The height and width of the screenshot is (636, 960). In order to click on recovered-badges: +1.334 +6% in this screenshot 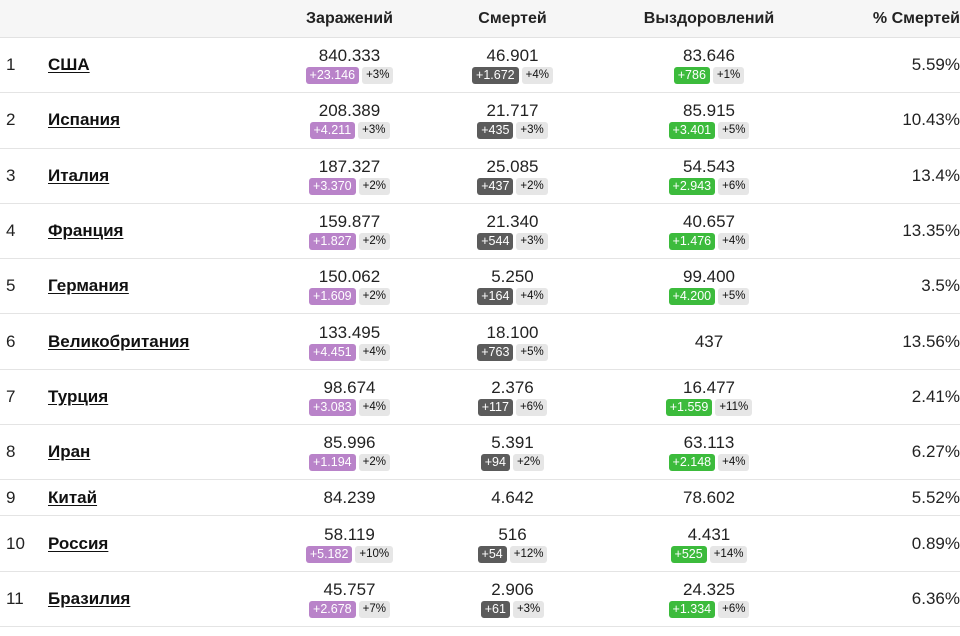, I will do `click(709, 609)`.